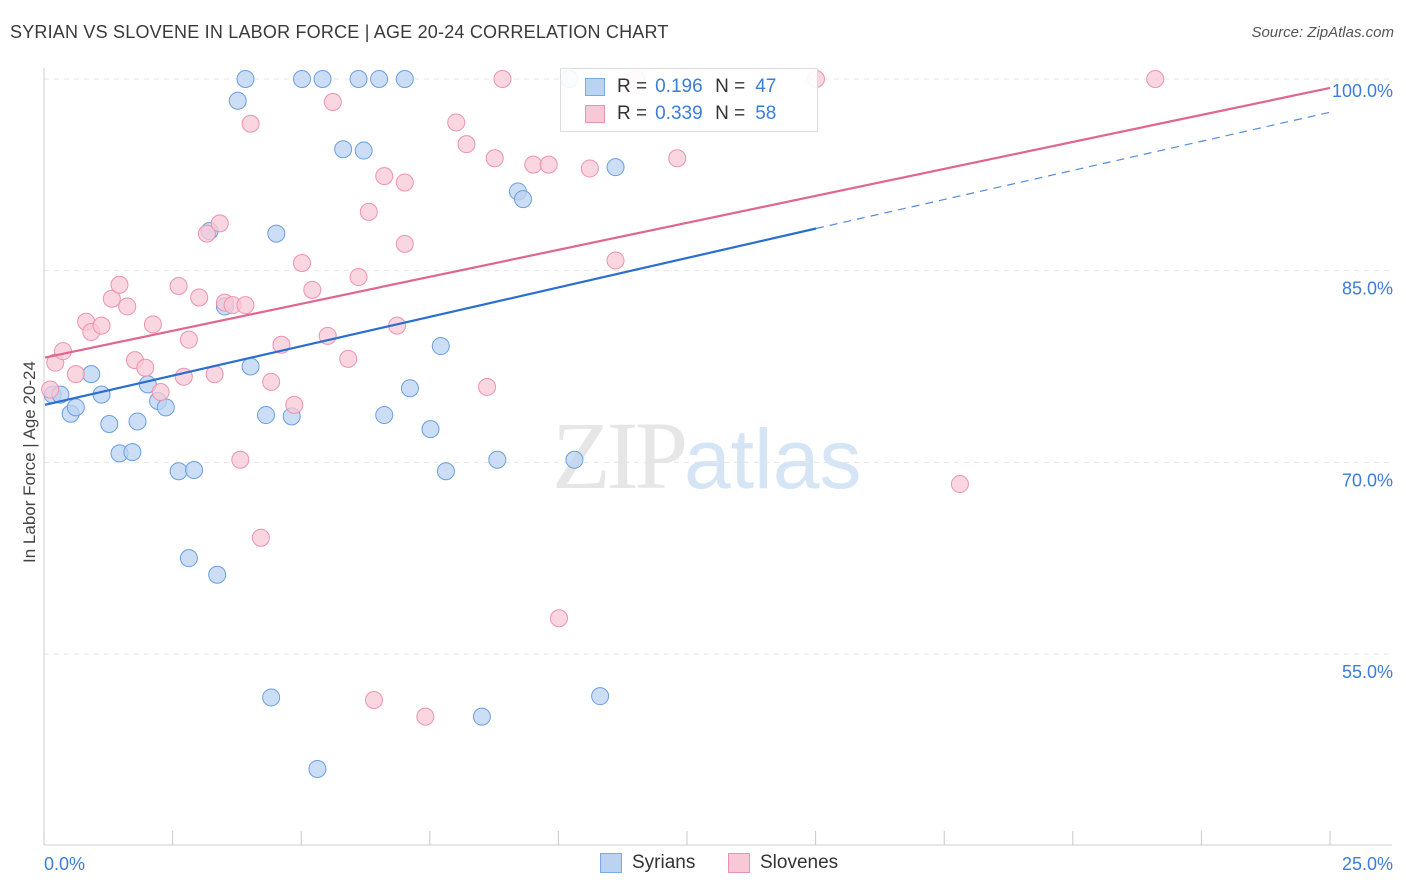  Describe the element at coordinates (1367, 864) in the screenshot. I see `x-tick-label: 25.0%` at that location.